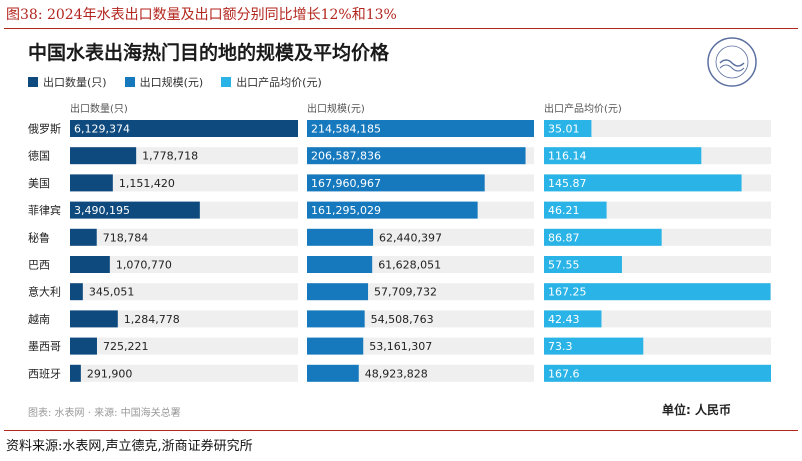 The width and height of the screenshot is (802, 461). What do you see at coordinates (39, 319) in the screenshot?
I see `category-label: 越南` at bounding box center [39, 319].